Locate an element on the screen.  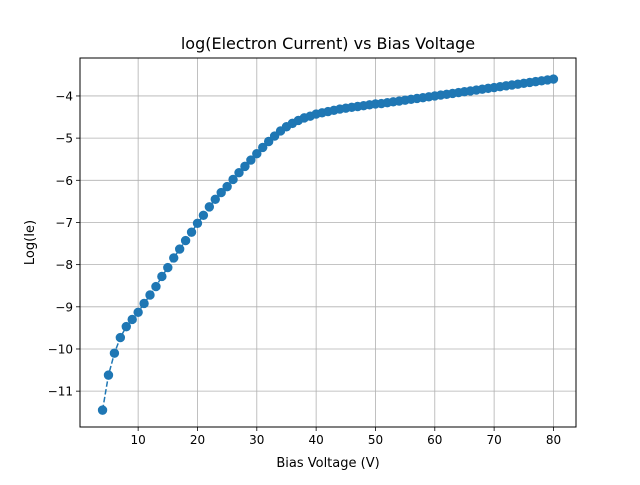
x-tick-label: 70 is located at coordinates (493, 440).